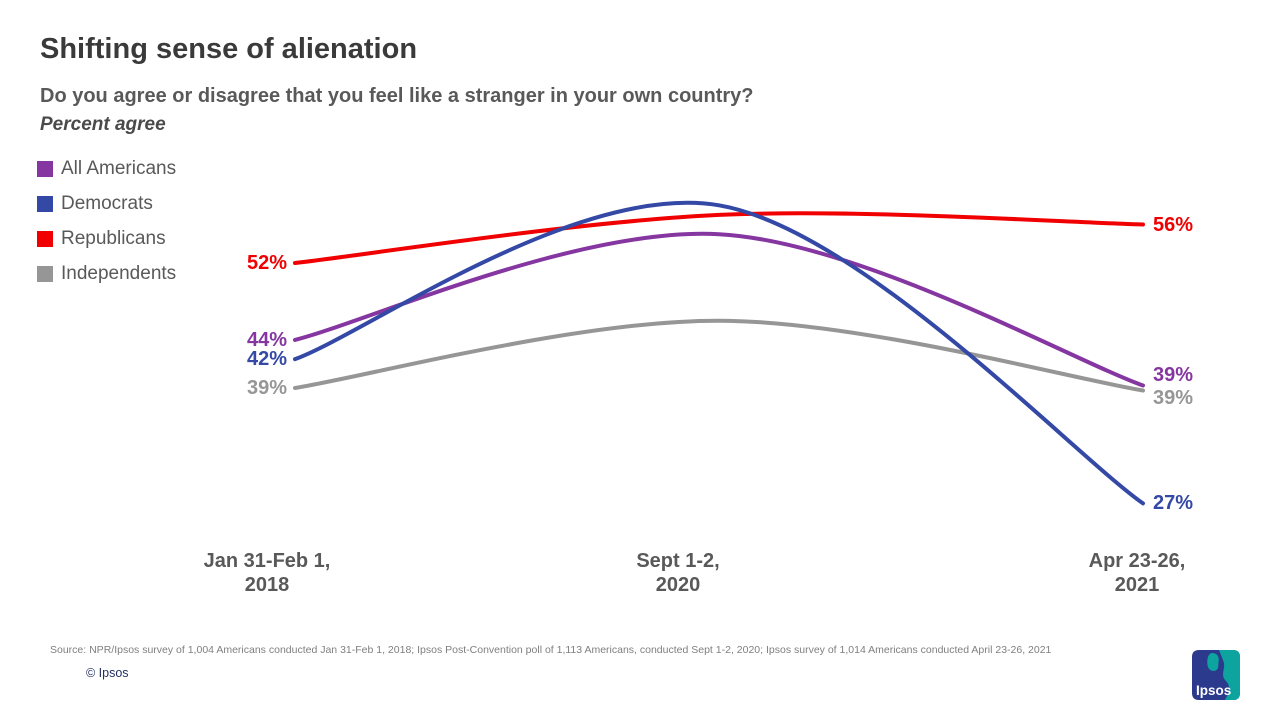 Image resolution: width=1280 pixels, height=720 pixels. Describe the element at coordinates (266, 387) in the screenshot. I see `start-value-independents: 39%` at that location.